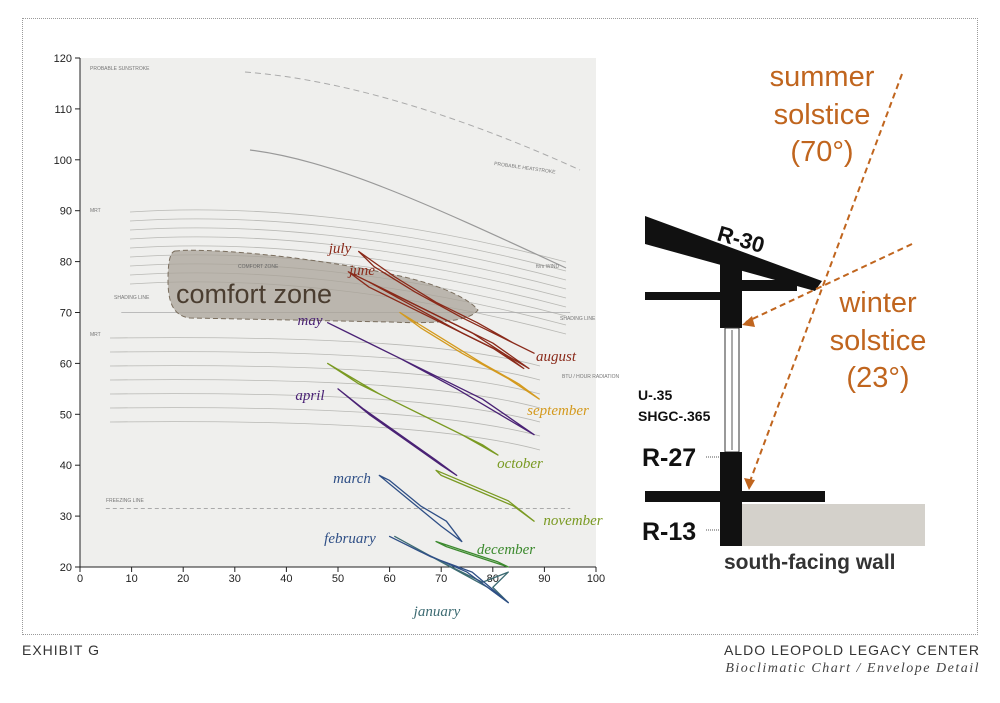 This screenshot has height=703, width=1000. What do you see at coordinates (724, 488) in the screenshot?
I see `slab-edge` at bounding box center [724, 488].